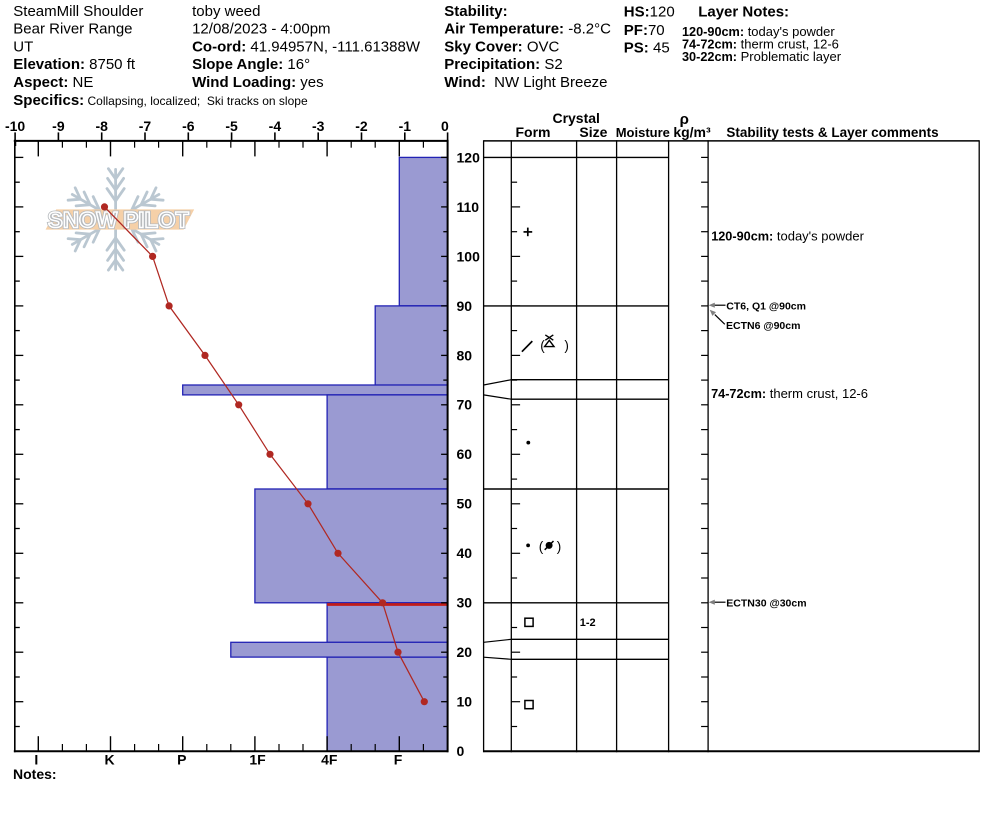  I want to click on svg-text: UT, so click(23, 46).